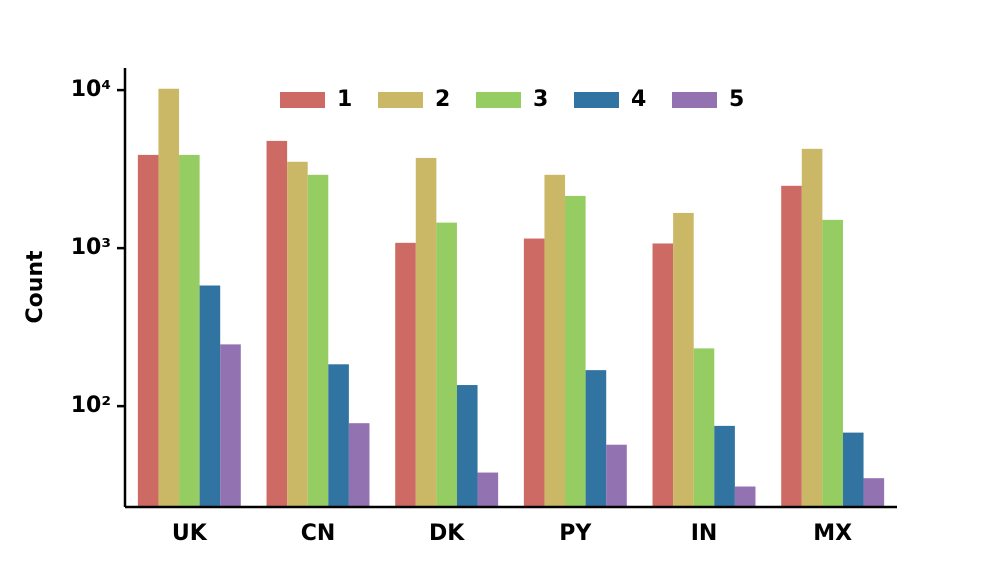 Image resolution: width=996 pixels, height=570 pixels. Describe the element at coordinates (736, 99) in the screenshot. I see `legend-label: 5` at that location.